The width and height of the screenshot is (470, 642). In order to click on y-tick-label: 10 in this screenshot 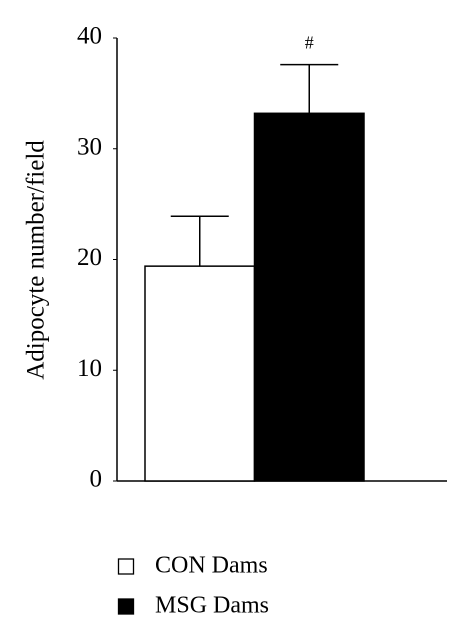, I will do `click(89, 368)`.